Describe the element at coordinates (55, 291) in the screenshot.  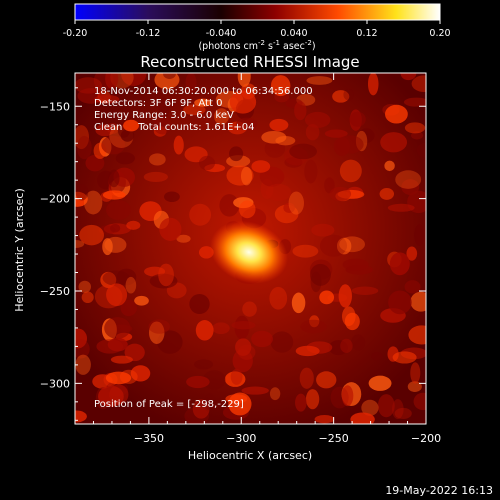
I see `y-tick-label: −250` at that location.